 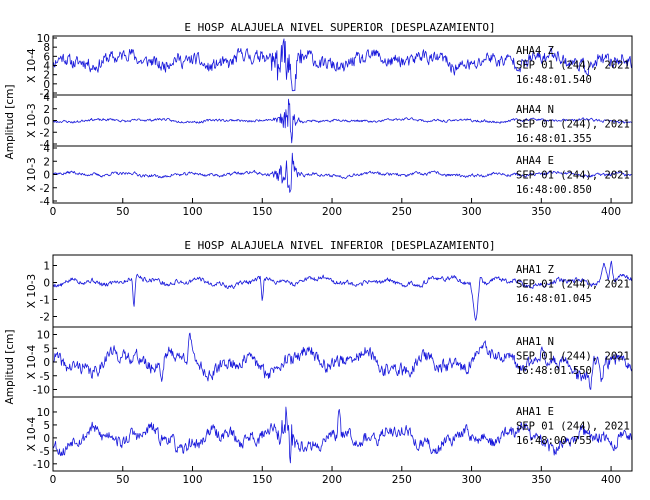 What do you see at coordinates (535, 51) in the screenshot?
I see `trace-annotation: AHA4 Z` at bounding box center [535, 51].